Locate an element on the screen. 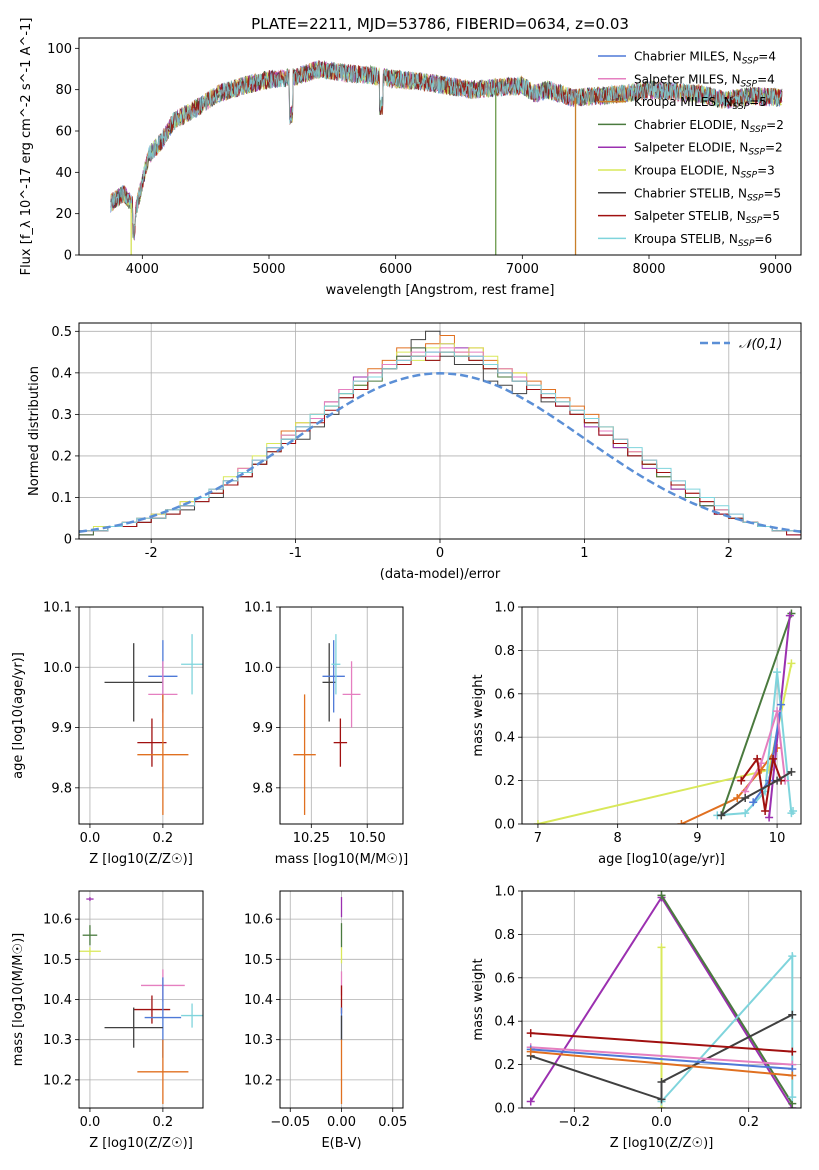  x-tick-label: 9000 is located at coordinates (775, 269).